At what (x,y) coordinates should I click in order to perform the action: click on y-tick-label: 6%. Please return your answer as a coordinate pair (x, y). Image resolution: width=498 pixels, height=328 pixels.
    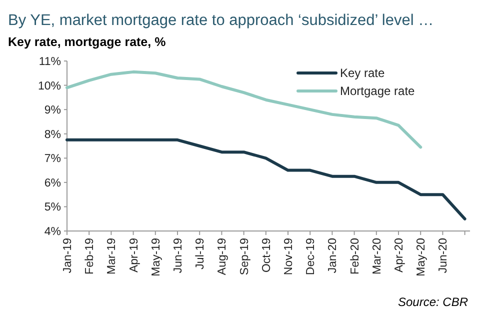
    Looking at the image, I should click on (52, 183).